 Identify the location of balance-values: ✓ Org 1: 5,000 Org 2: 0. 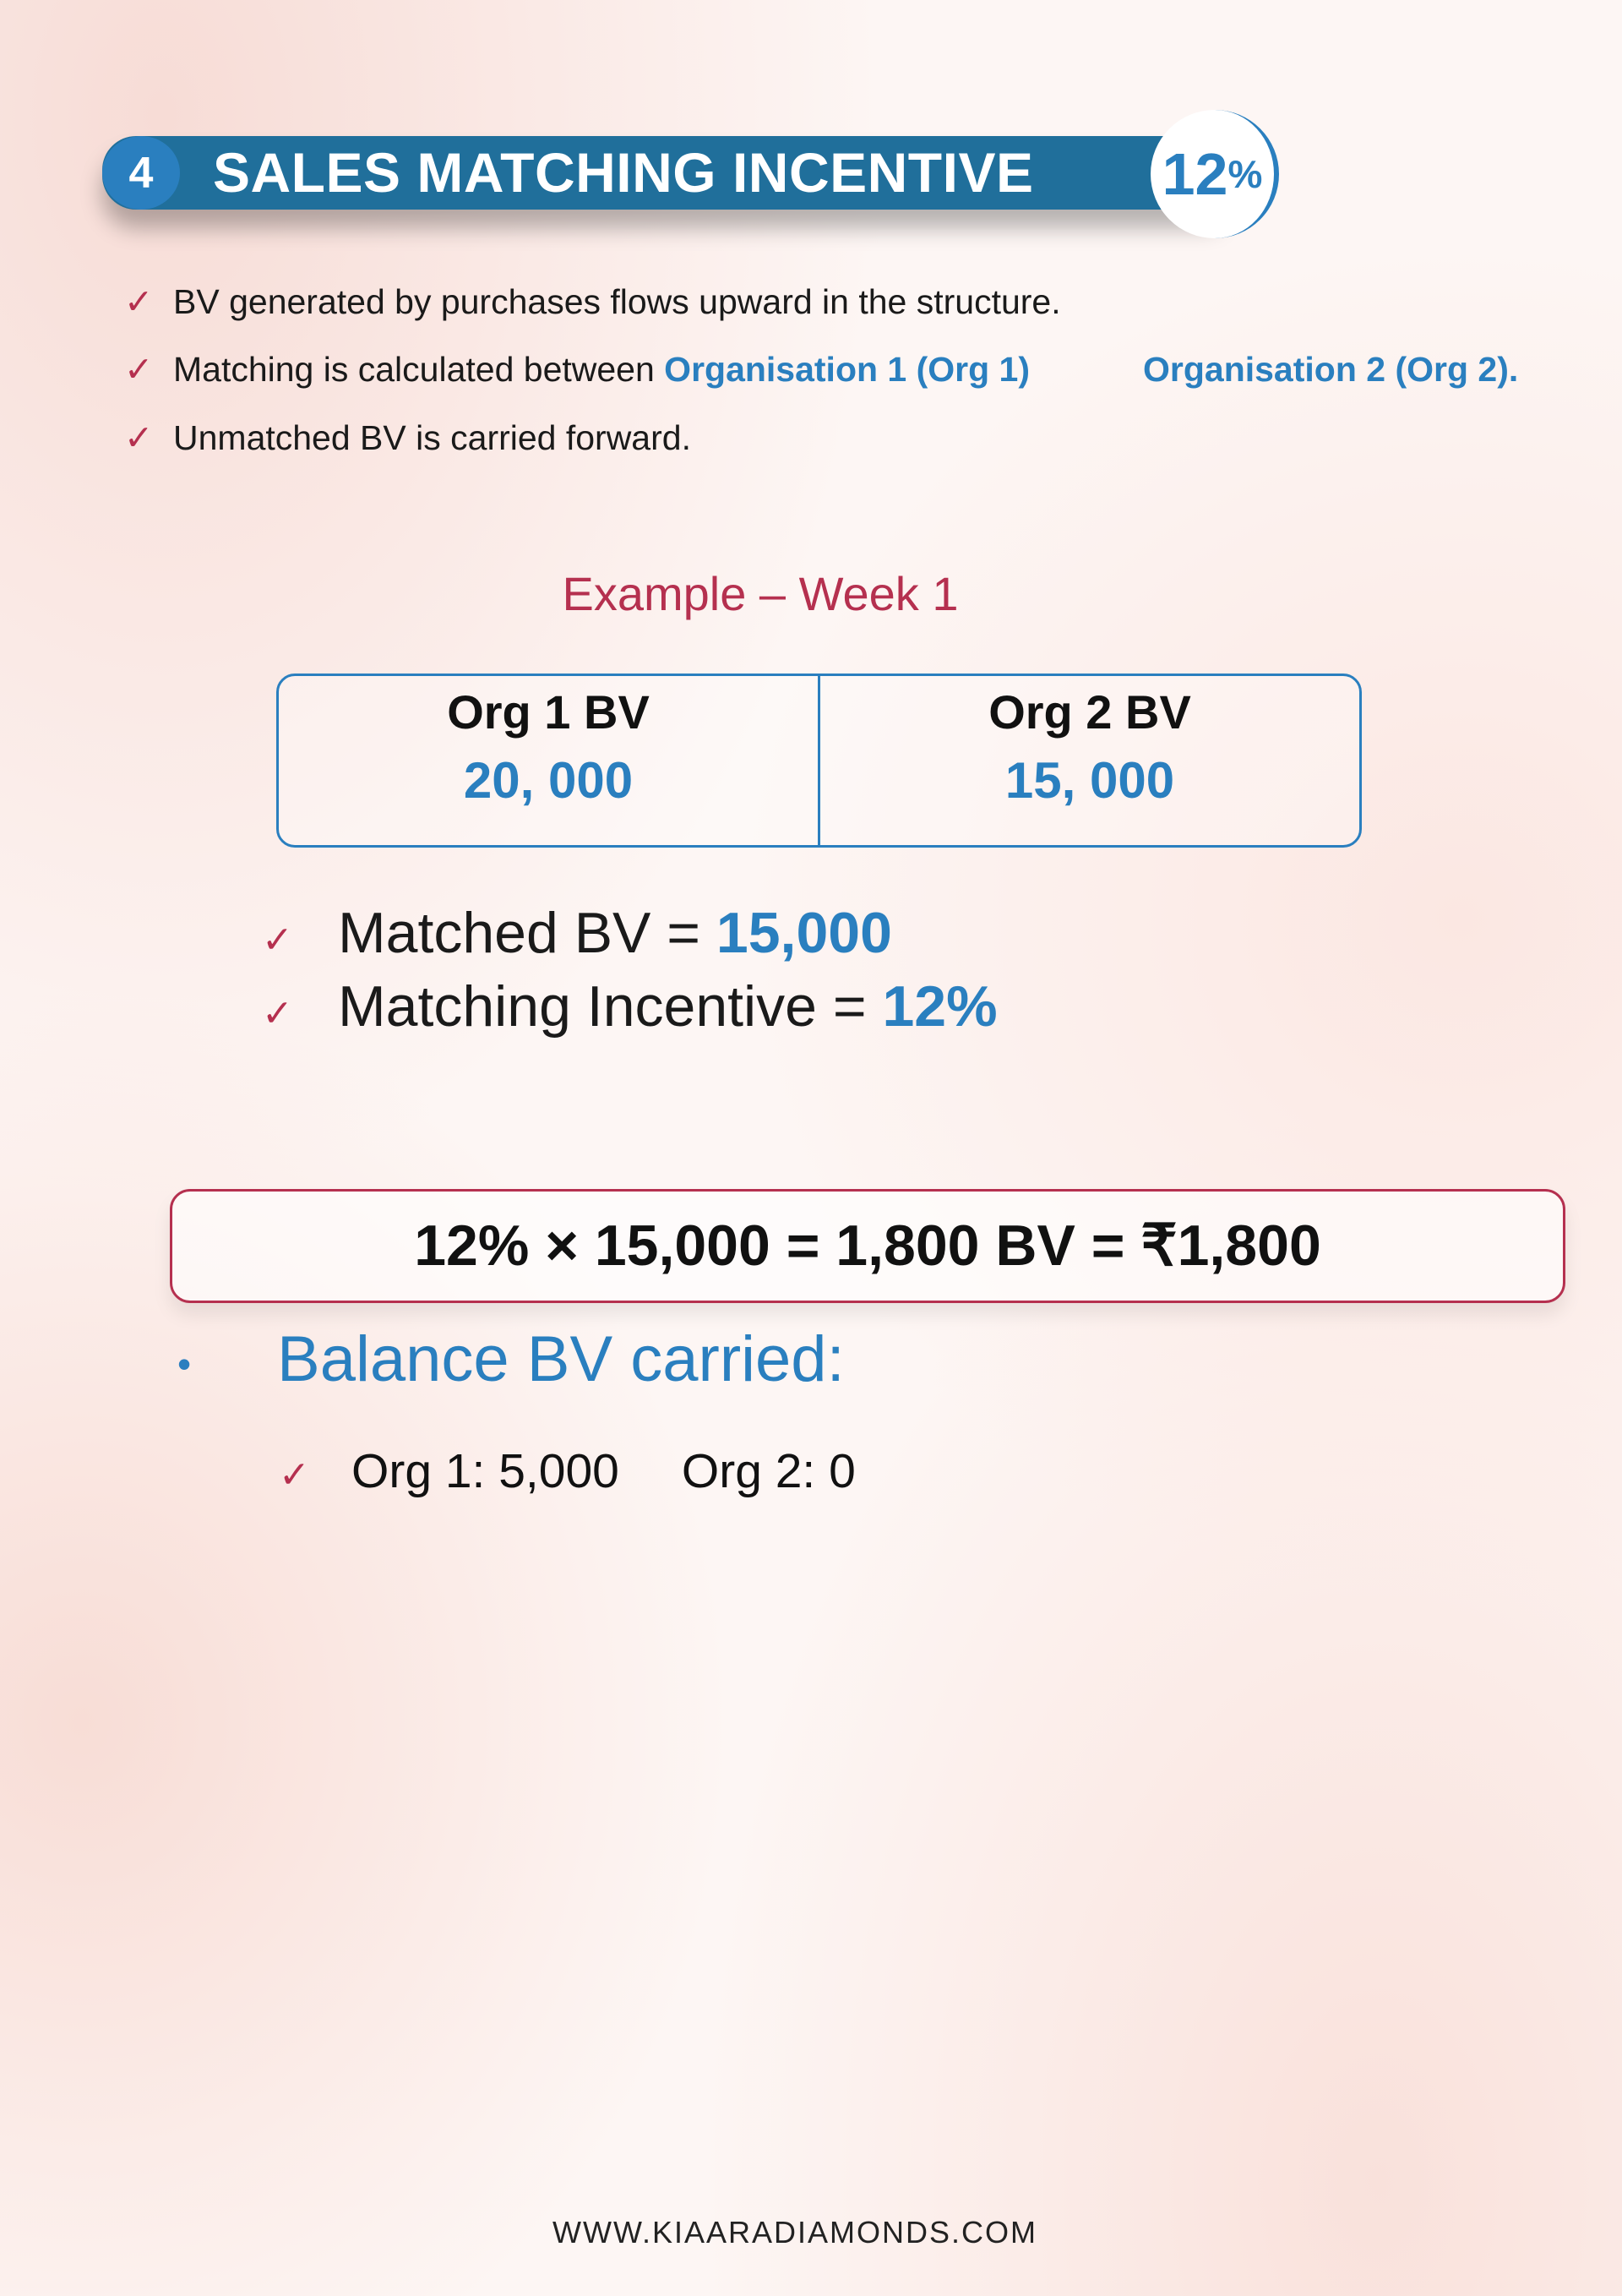
(568, 1471).